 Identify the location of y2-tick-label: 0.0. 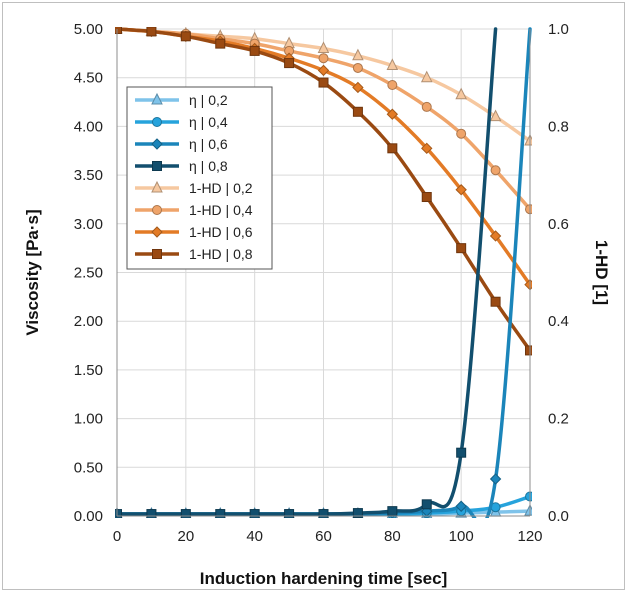
(558, 516).